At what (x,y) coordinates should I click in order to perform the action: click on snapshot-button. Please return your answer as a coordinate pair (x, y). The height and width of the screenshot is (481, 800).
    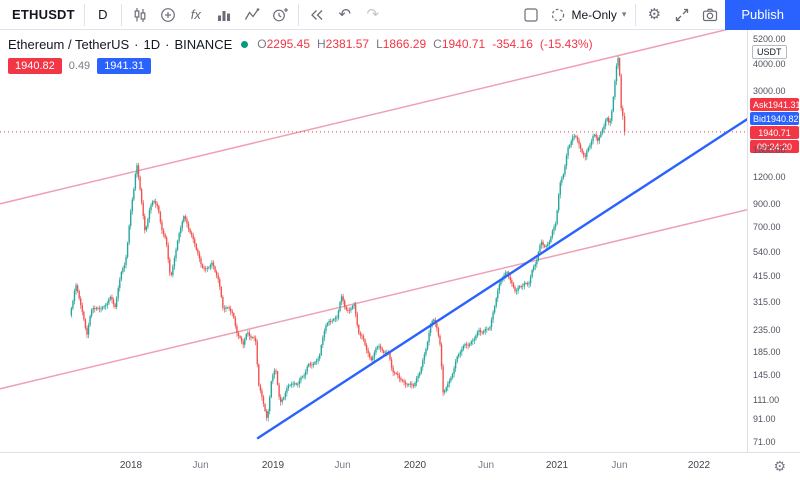
    Looking at the image, I should click on (710, 15).